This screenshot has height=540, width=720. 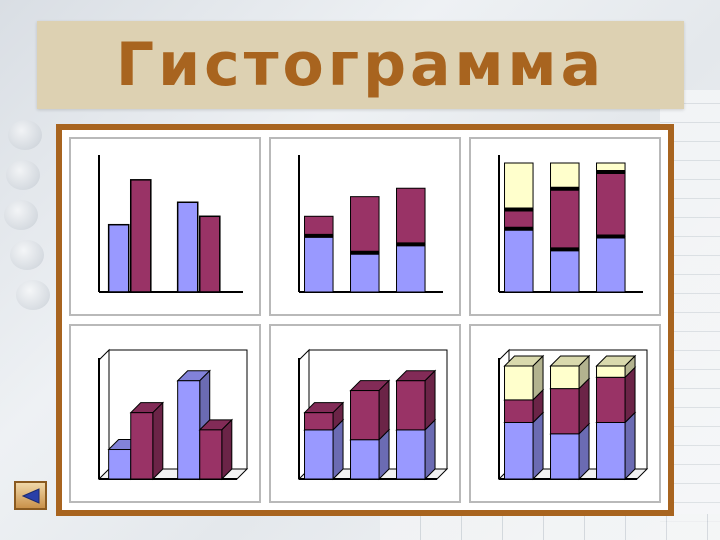 I want to click on spreadsheet-decoration, so click(x=550, y=527).